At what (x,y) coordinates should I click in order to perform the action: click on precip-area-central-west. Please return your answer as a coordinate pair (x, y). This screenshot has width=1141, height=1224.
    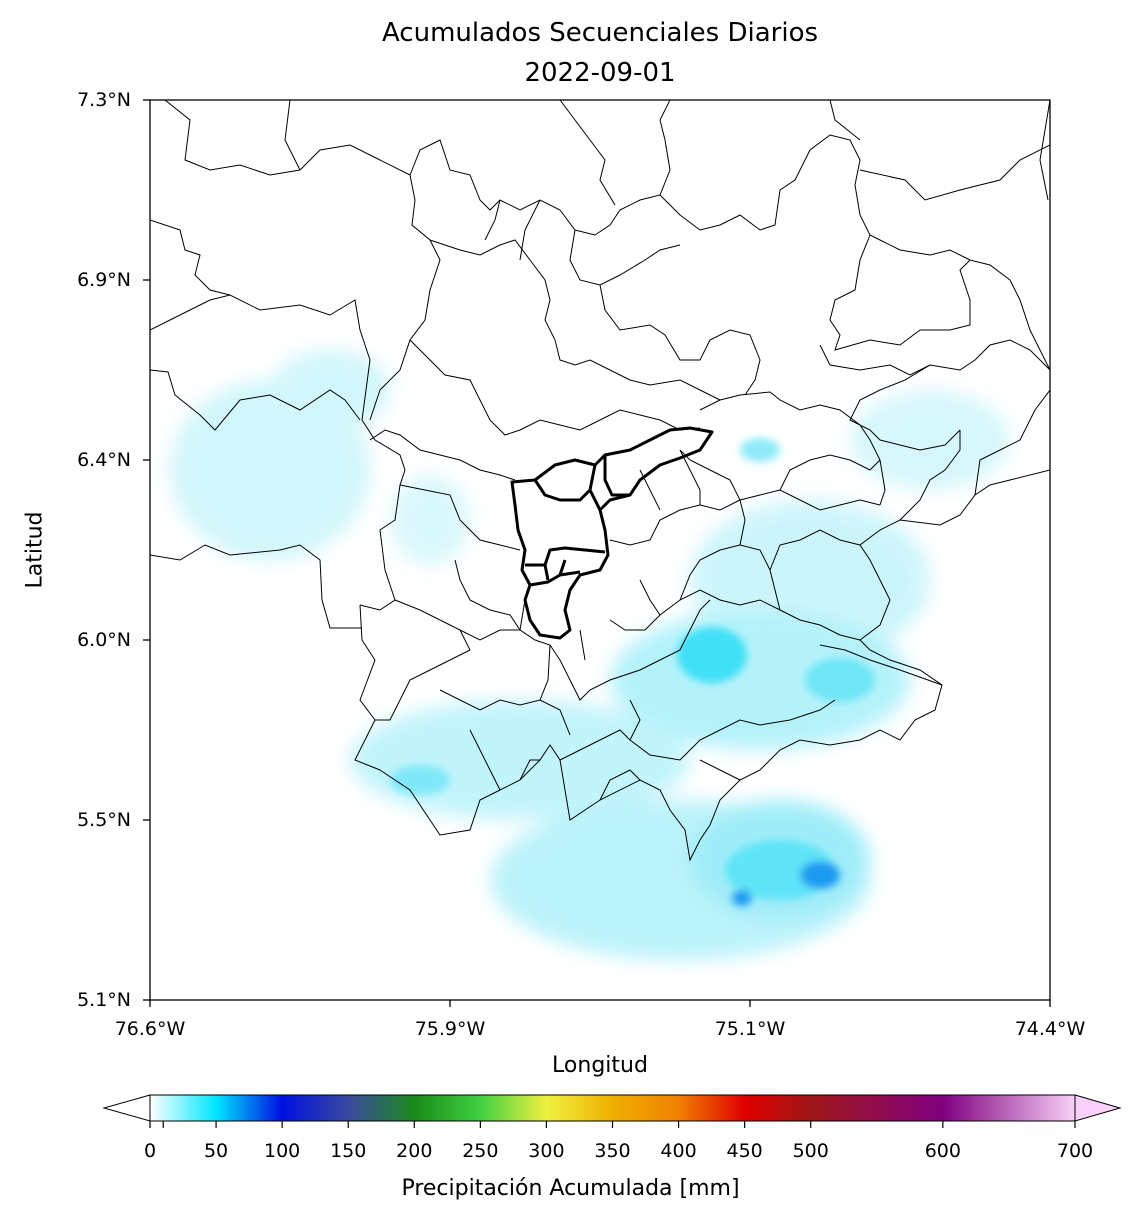
    Looking at the image, I should click on (430, 520).